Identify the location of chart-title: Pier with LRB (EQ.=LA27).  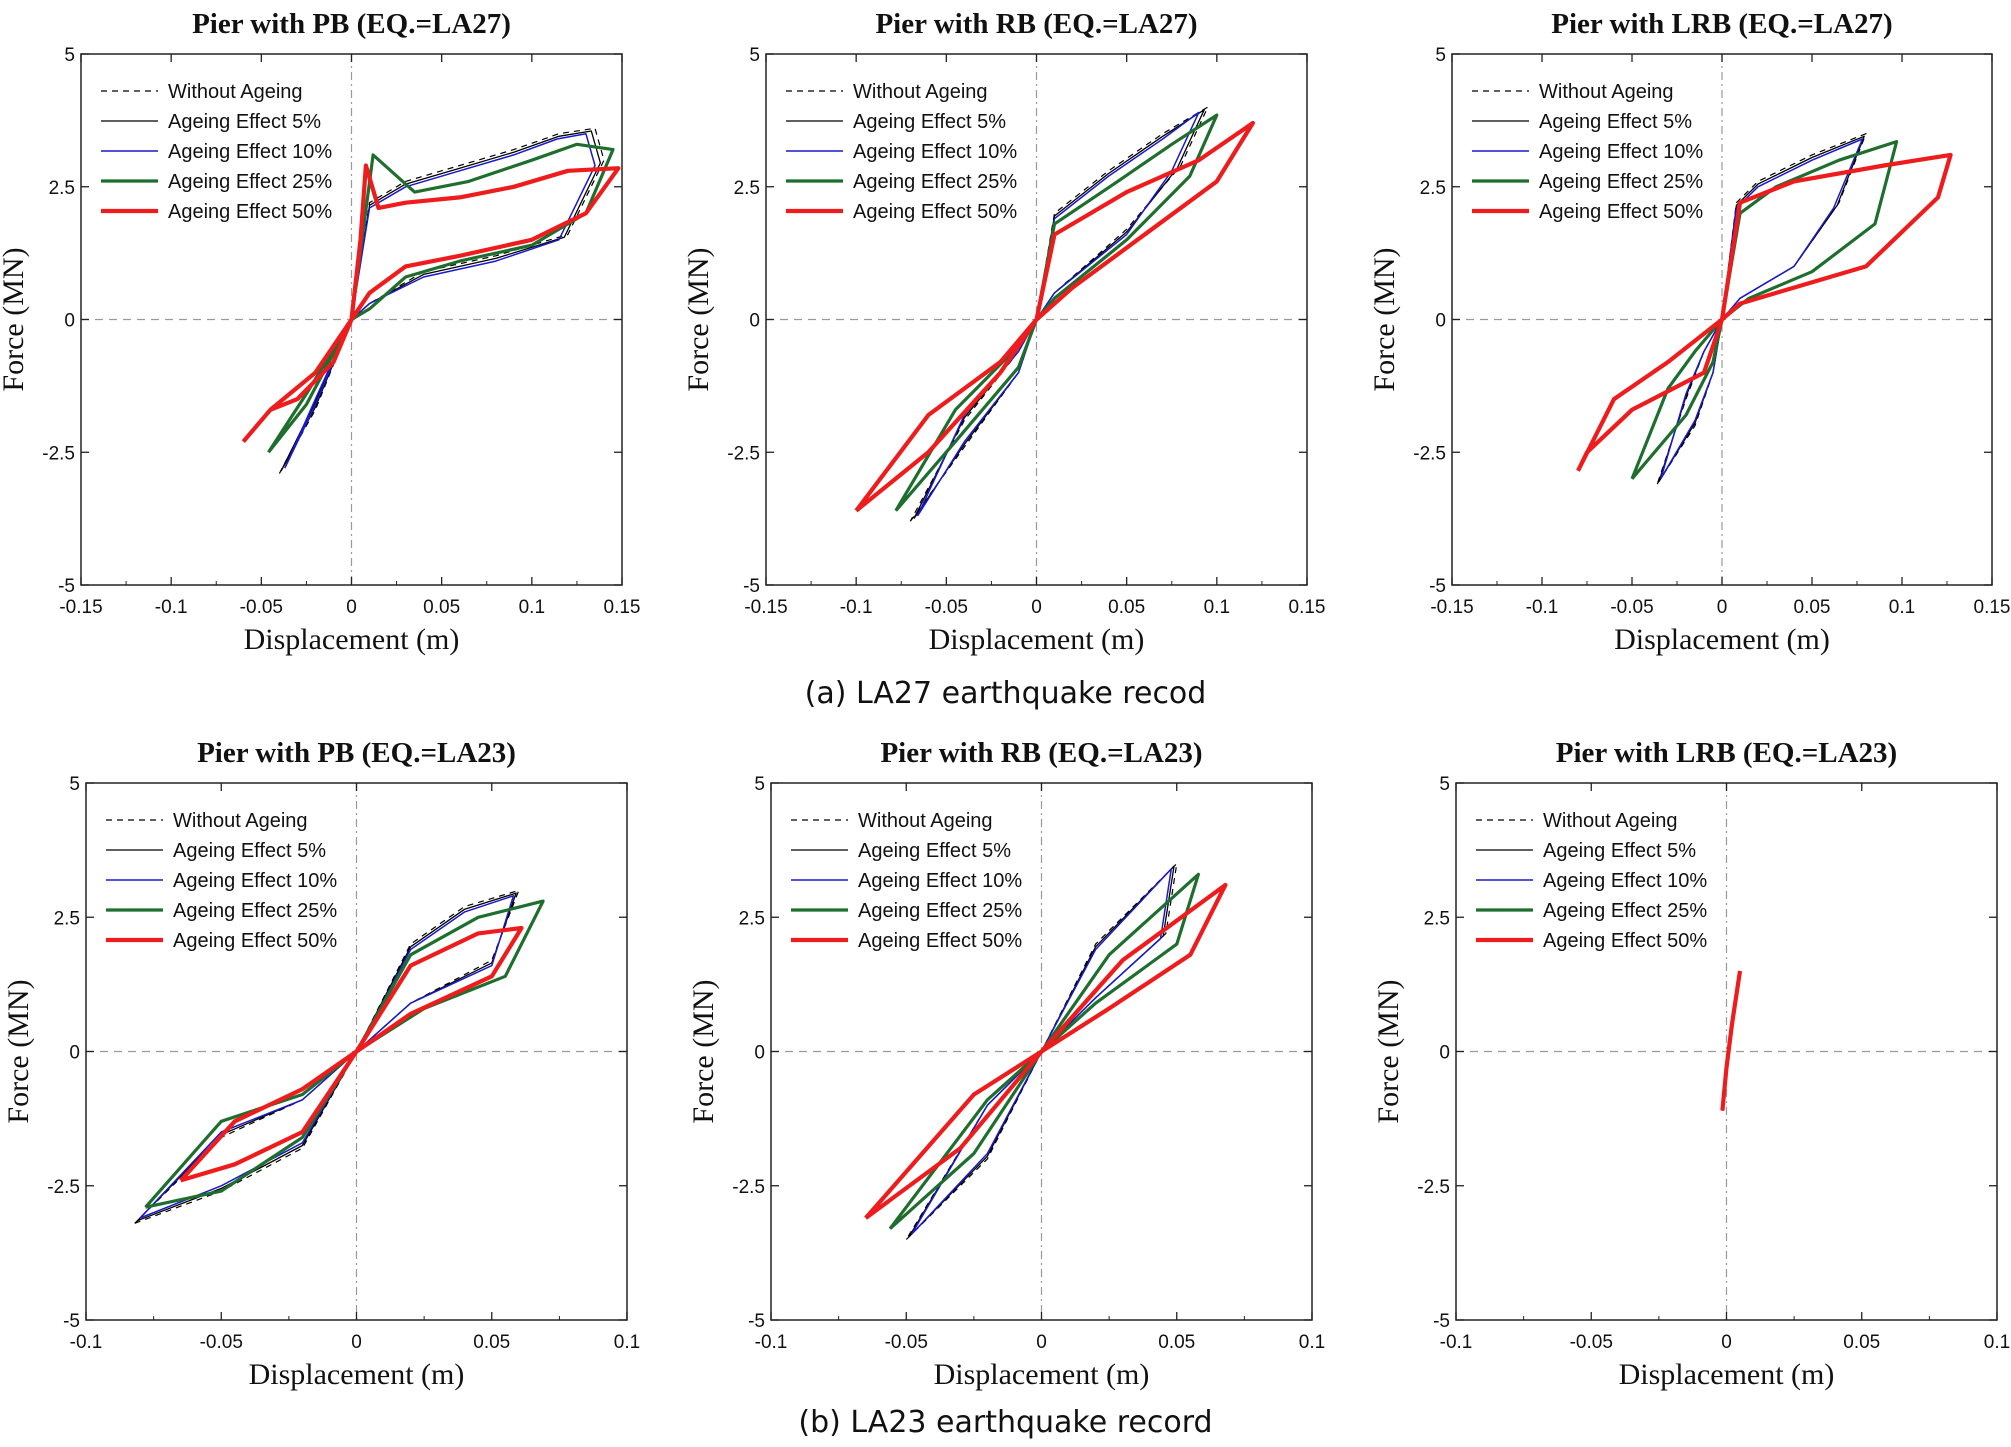
(1721, 24).